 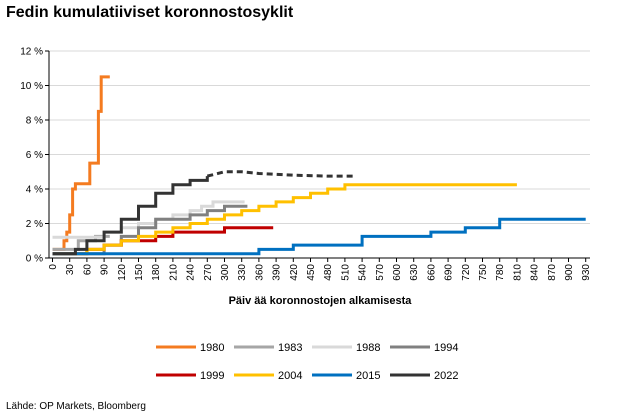 What do you see at coordinates (290, 376) in the screenshot?
I see `legend-label-2004: 2004` at bounding box center [290, 376].